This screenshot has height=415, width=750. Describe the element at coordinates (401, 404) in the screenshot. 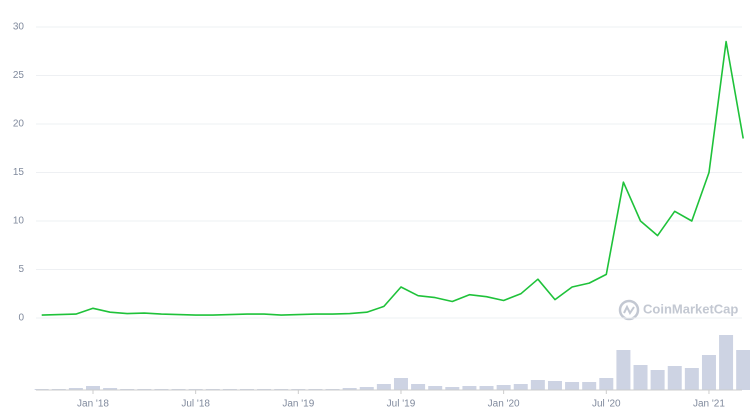

I see `x-tick-label: Jul '19` at that location.